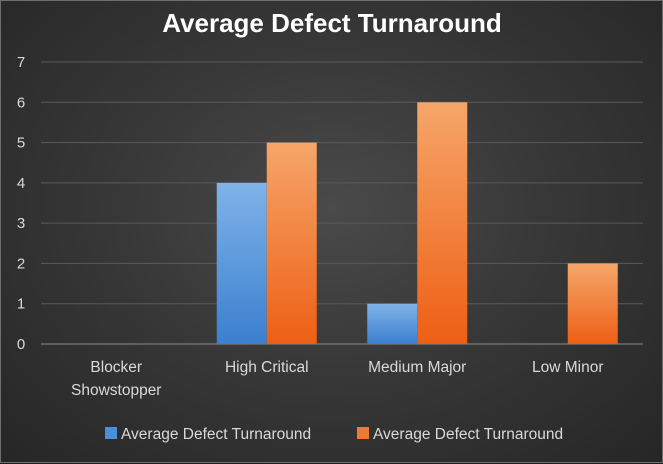 The image size is (663, 464). What do you see at coordinates (21, 102) in the screenshot?
I see `y-tick-label: 6` at bounding box center [21, 102].